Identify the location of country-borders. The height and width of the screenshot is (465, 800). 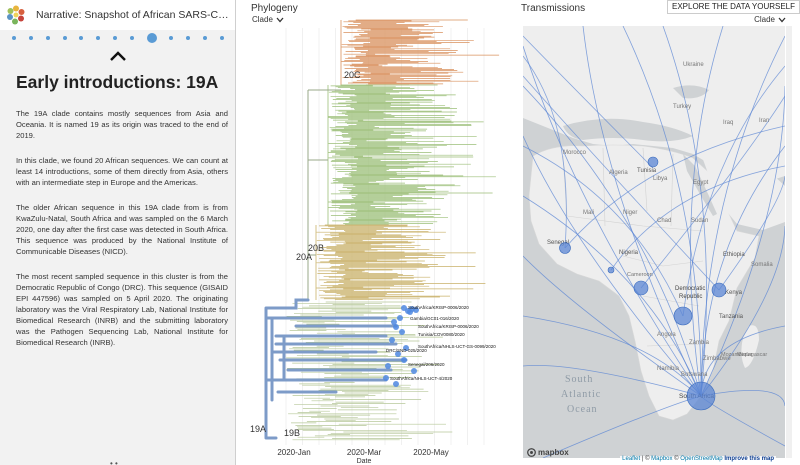
(633, 247).